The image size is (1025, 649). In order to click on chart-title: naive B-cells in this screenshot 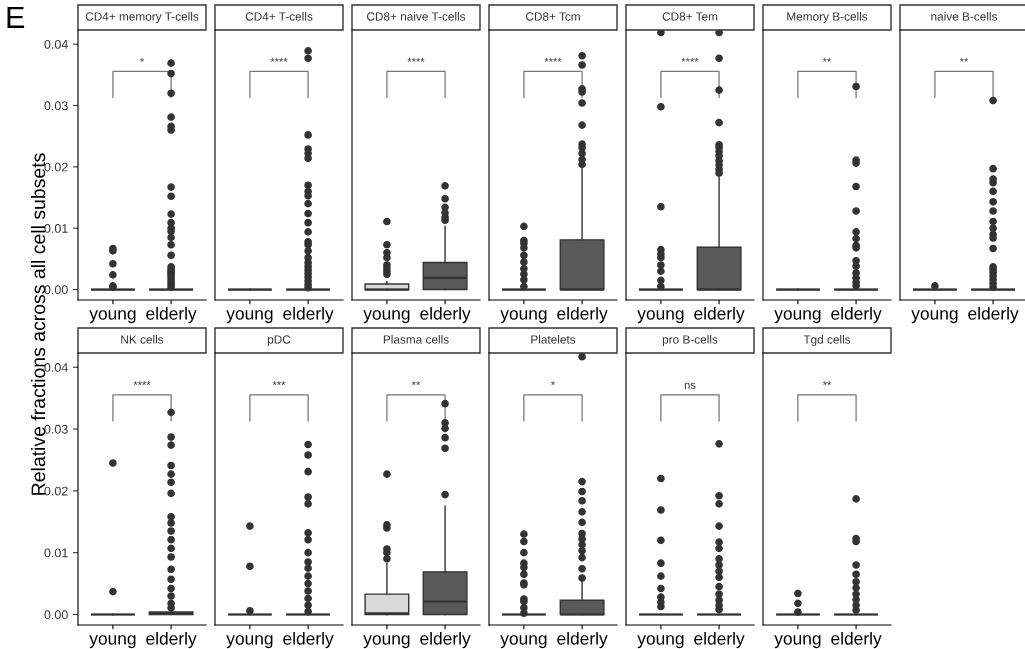, I will do `click(964, 16)`.